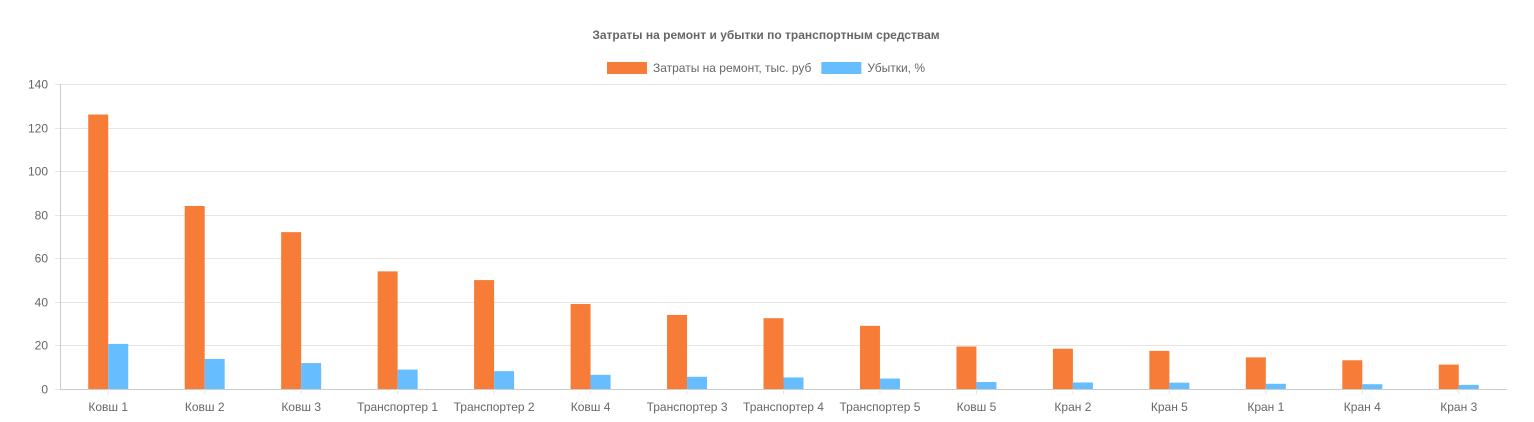 The height and width of the screenshot is (422, 1534). What do you see at coordinates (108, 407) in the screenshot?
I see `x-tick-label: Ковш 1` at bounding box center [108, 407].